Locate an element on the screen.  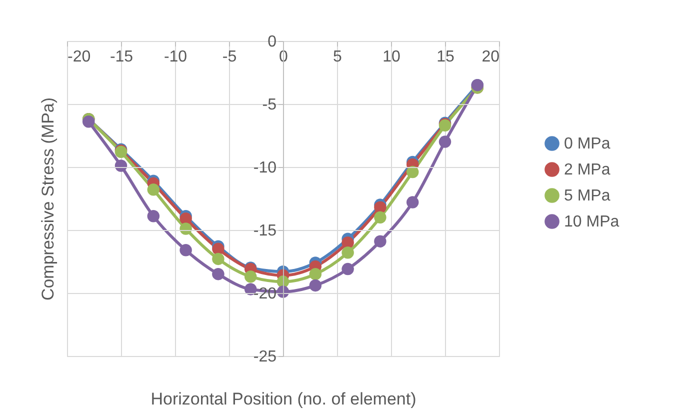
x-tick-label: -20 is located at coordinates (79, 57).